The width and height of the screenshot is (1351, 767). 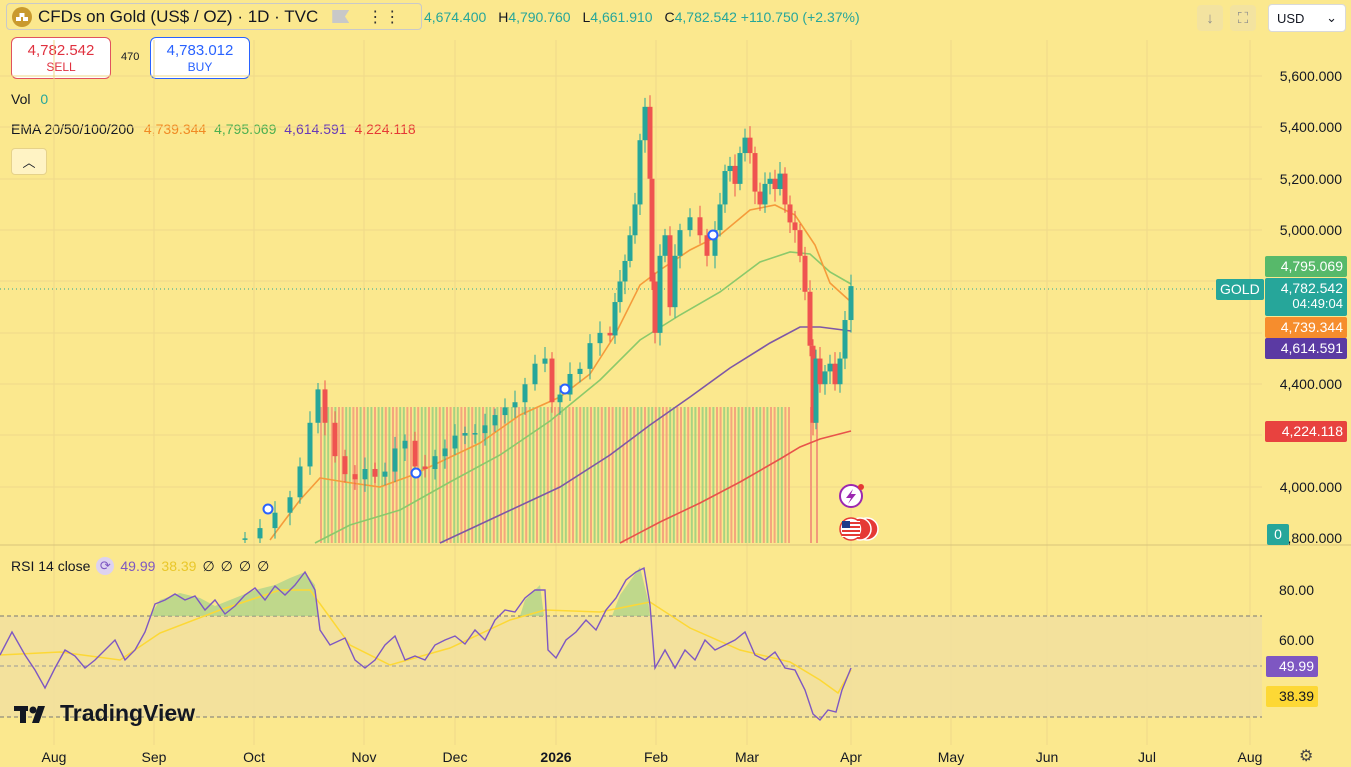 I want to click on symbol-tag: GOLD, so click(x=1240, y=289).